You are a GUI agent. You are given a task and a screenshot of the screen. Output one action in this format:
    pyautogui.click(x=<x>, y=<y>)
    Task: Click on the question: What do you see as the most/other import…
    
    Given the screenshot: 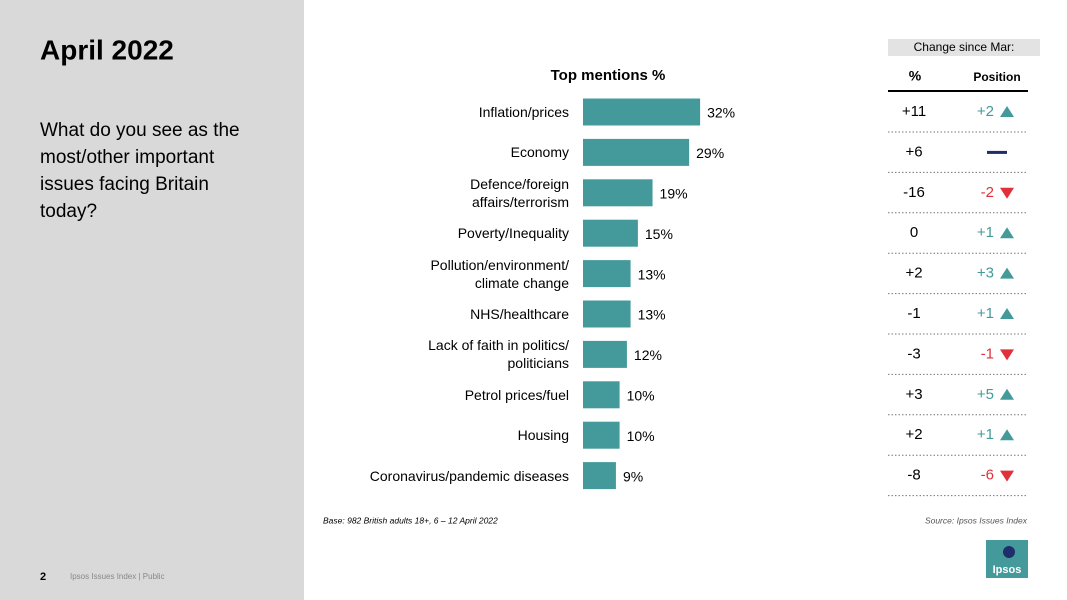 What is the action you would take?
    pyautogui.click(x=140, y=171)
    